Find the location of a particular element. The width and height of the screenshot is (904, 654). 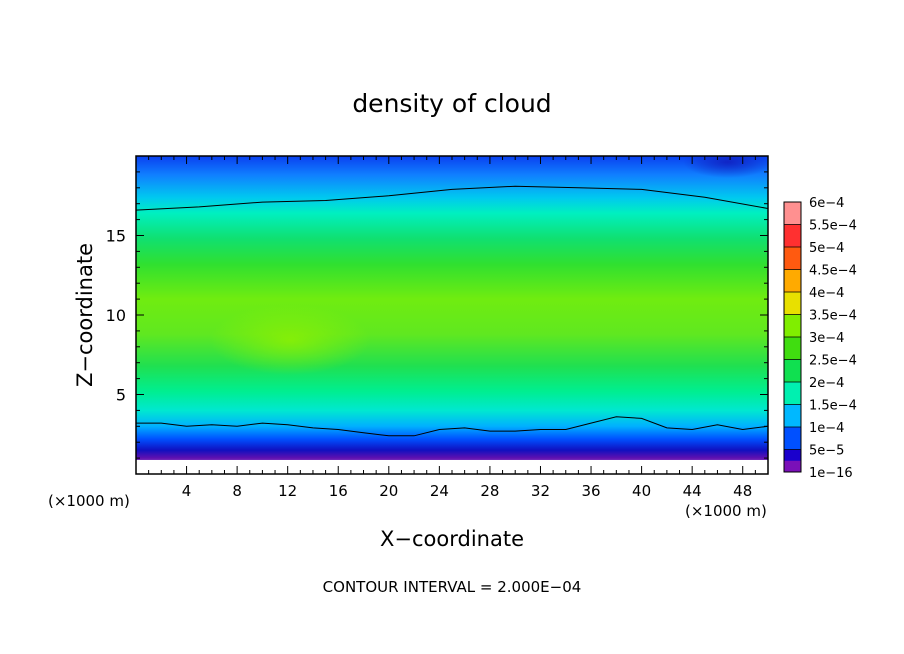

y-tick-label: 10 is located at coordinates (116, 315).